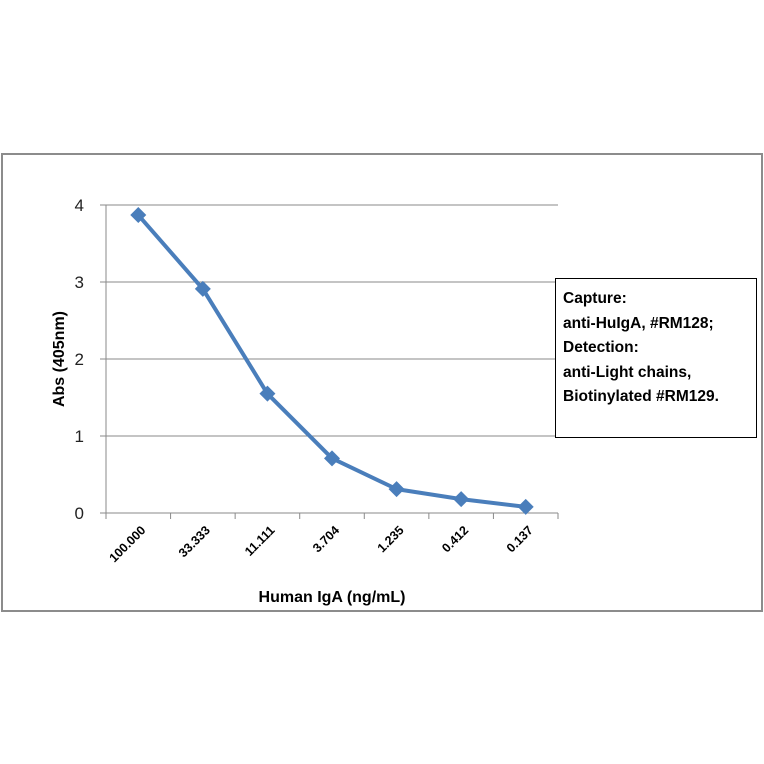  I want to click on x-axis-title: Human IgA (ng/mL), so click(332, 597).